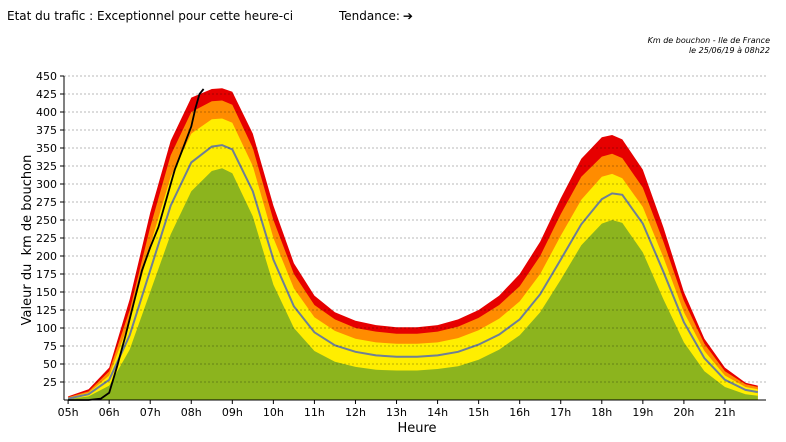 The image size is (786, 442). Describe the element at coordinates (46, 256) in the screenshot. I see `y-tick-label: 200` at that location.